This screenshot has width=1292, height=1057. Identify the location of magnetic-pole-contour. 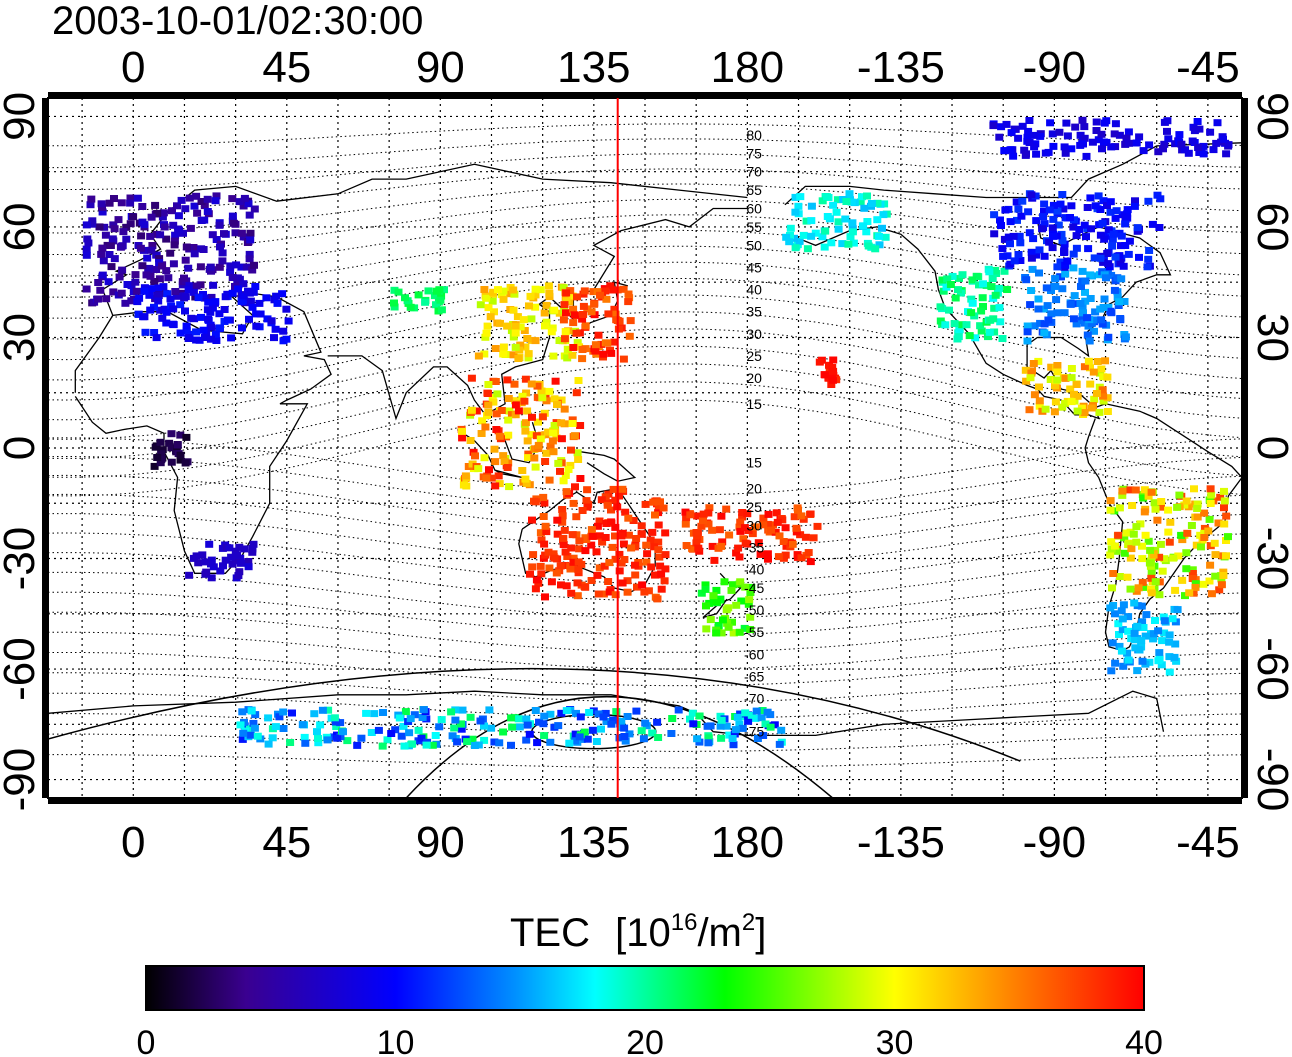
(534, 714).